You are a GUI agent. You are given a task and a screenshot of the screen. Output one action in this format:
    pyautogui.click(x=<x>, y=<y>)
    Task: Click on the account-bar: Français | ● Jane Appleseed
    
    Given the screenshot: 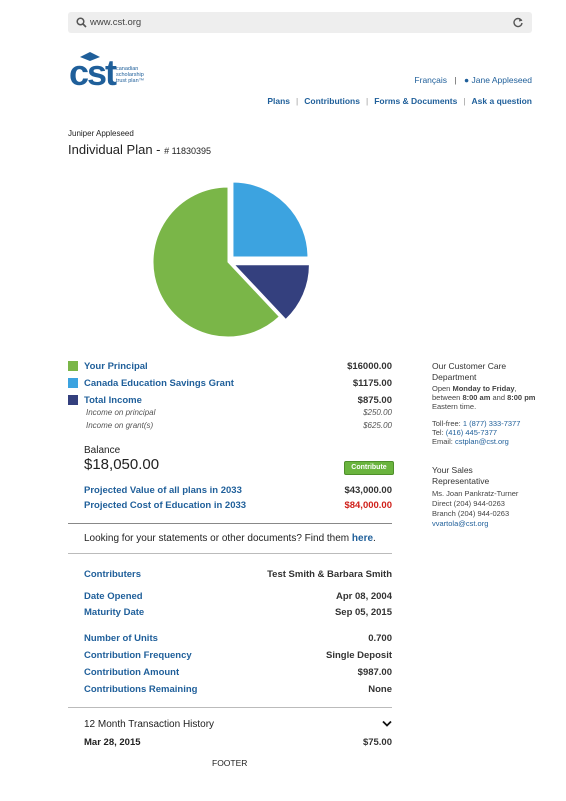 What is the action you would take?
    pyautogui.click(x=473, y=80)
    